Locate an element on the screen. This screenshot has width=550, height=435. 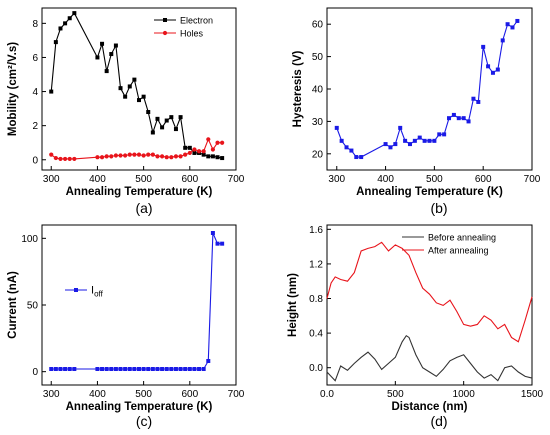
y-tick-label: 20 is located at coordinates (318, 154).